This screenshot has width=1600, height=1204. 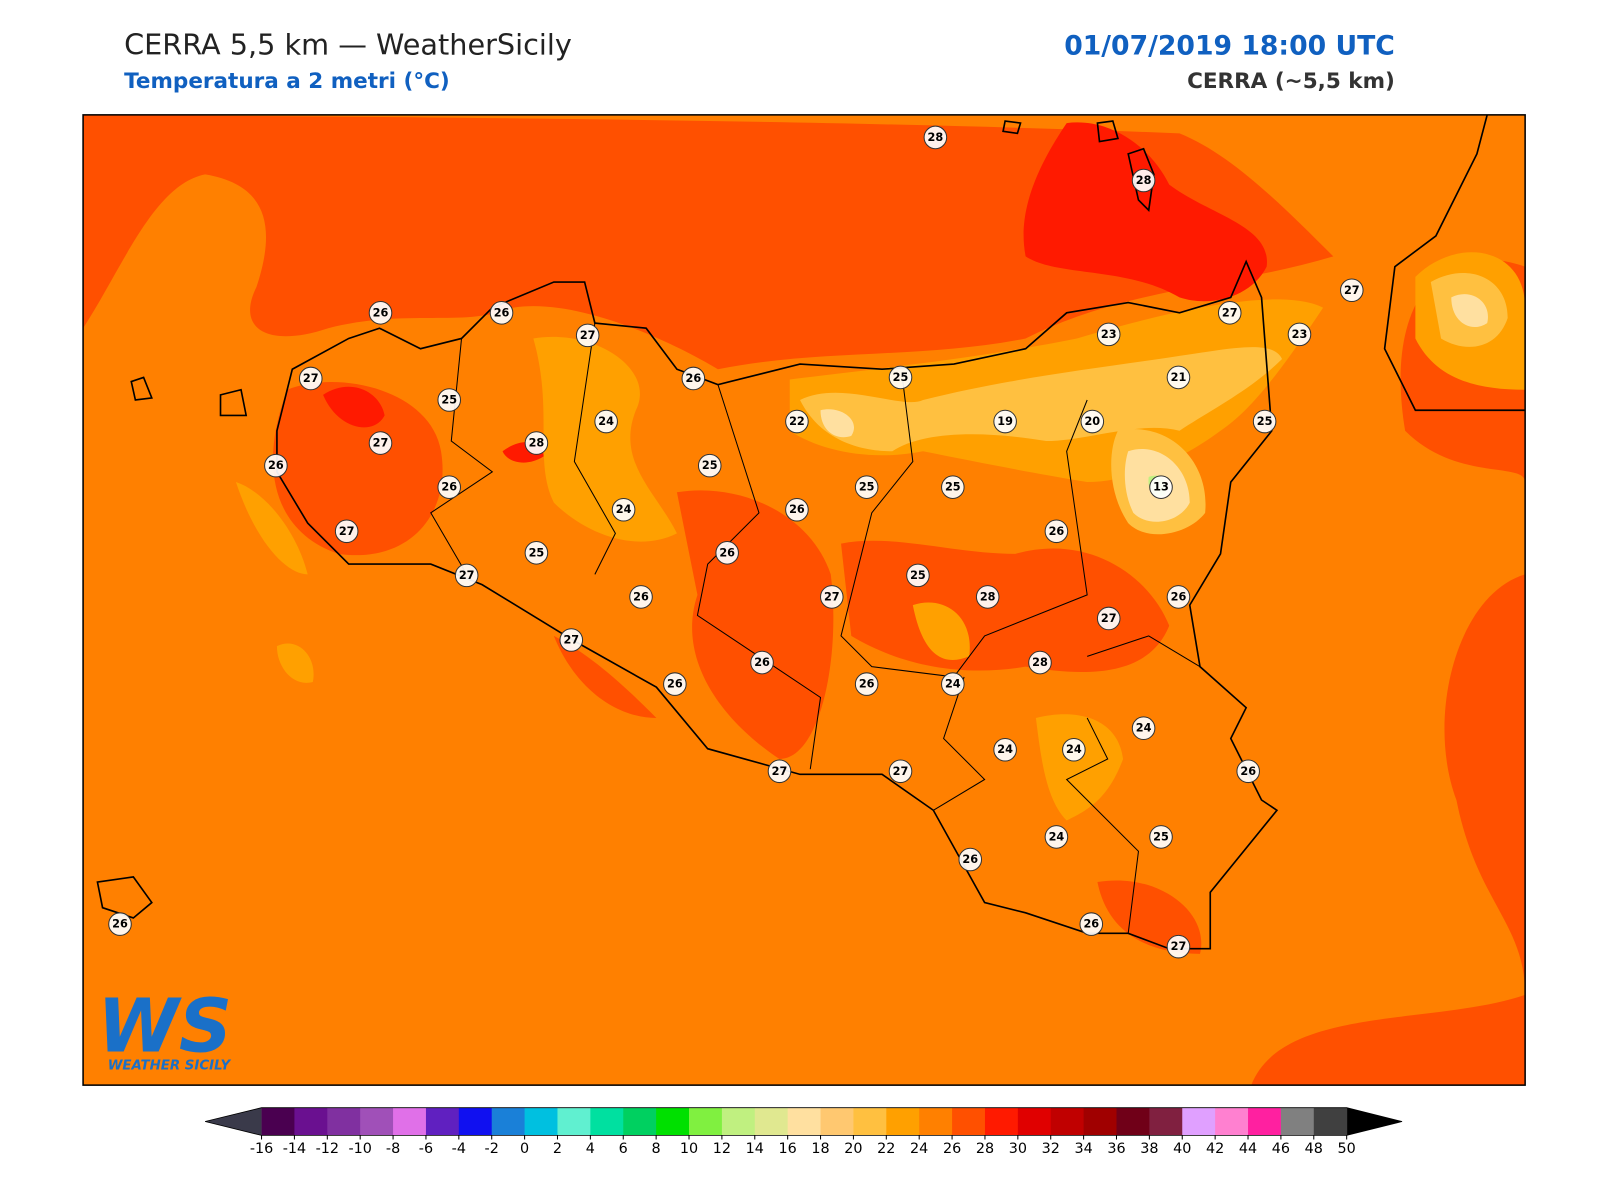 I want to click on colorbar-under, so click(x=233, y=1121).